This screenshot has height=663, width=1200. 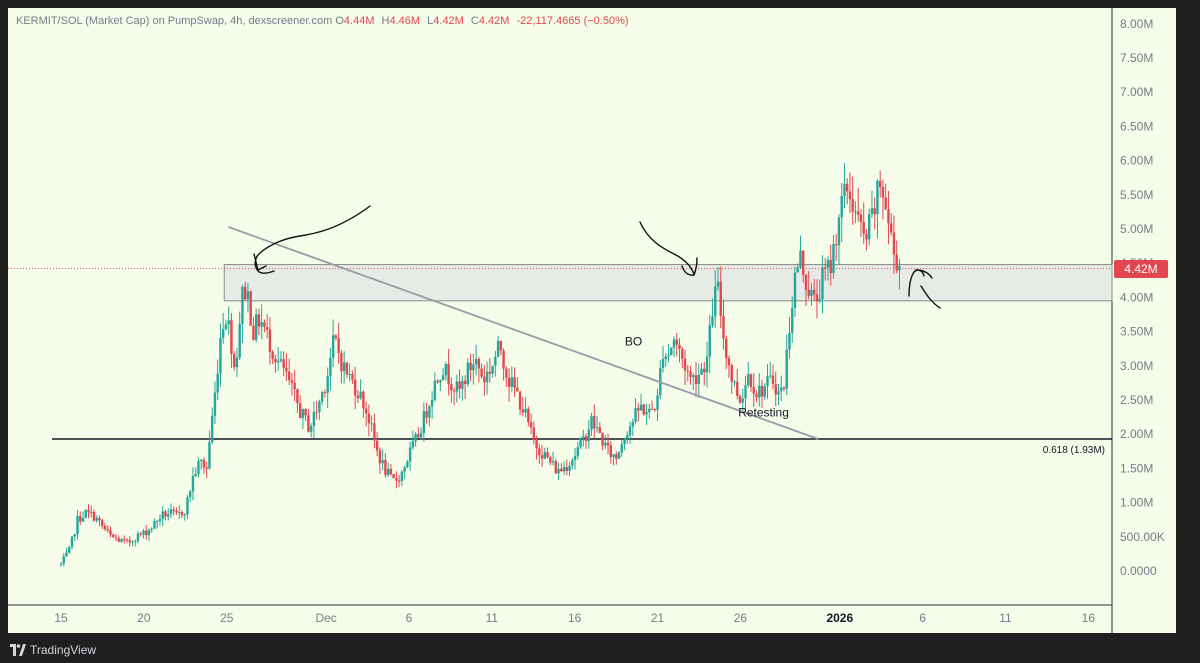 What do you see at coordinates (633, 341) in the screenshot?
I see `annotation-label: BO` at bounding box center [633, 341].